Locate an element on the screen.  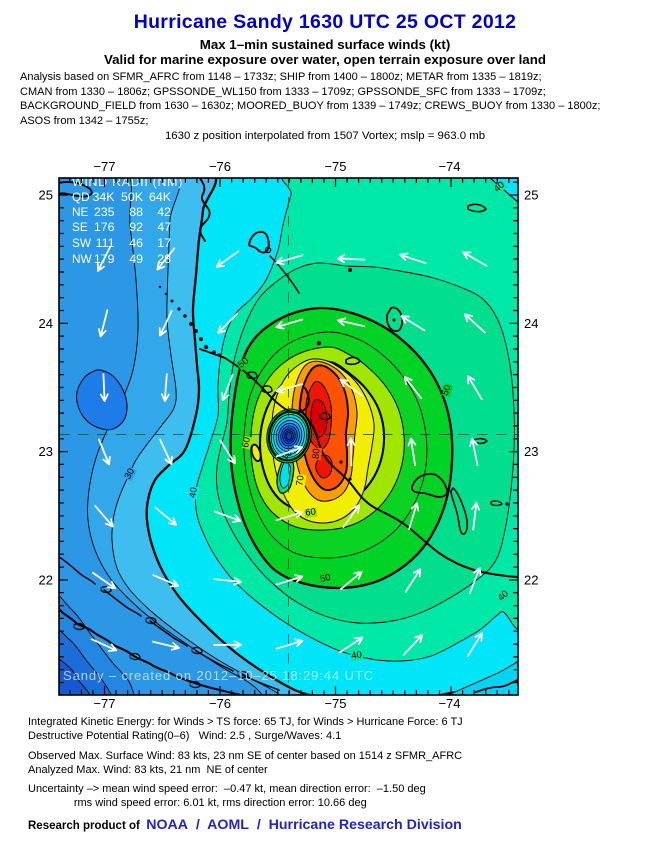
svg-text: 64K is located at coordinates (160, 197).